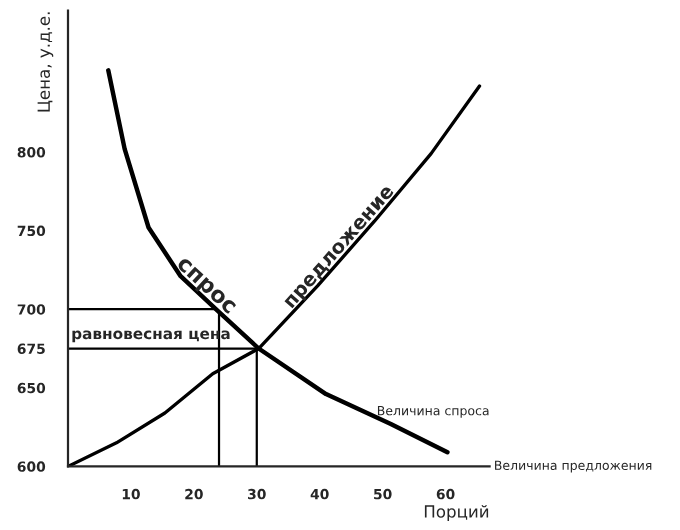 This screenshot has width=680, height=530. Describe the element at coordinates (456, 512) in the screenshot. I see `x-axis-title: Порций` at that location.